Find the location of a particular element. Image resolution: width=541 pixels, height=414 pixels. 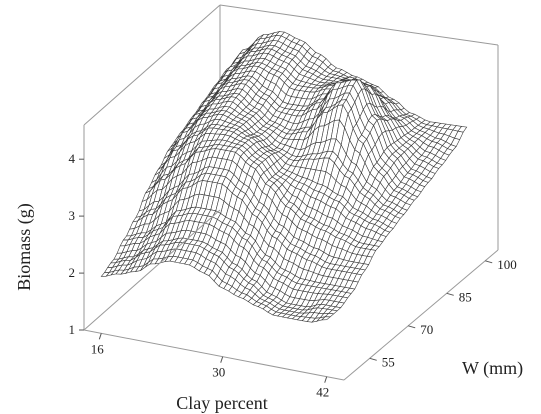

z-tick-label: 2 is located at coordinates (72, 272).